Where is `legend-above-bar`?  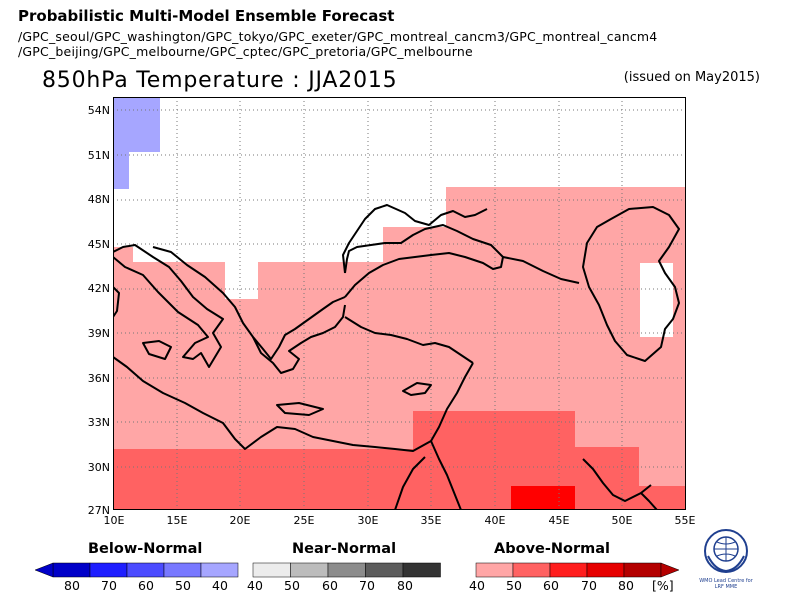 legend-above-bar is located at coordinates (577, 570).